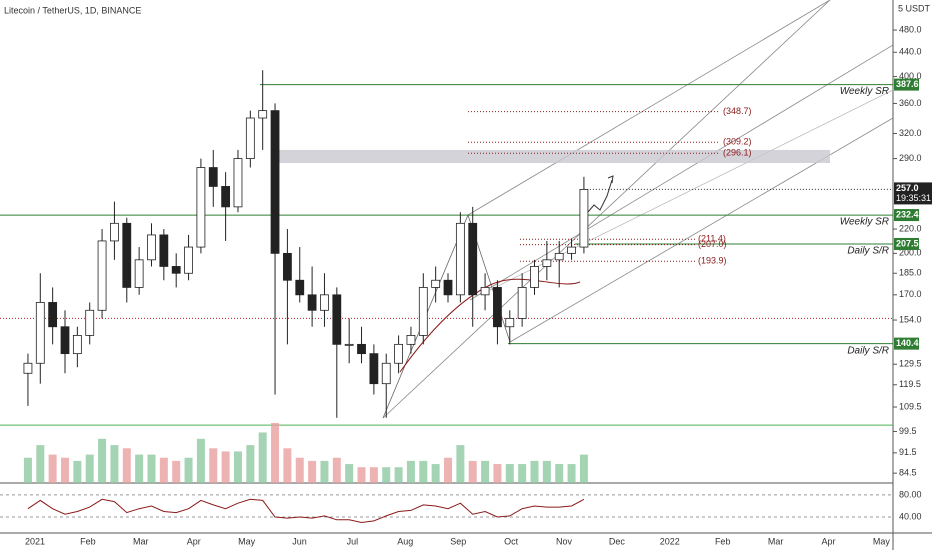  What do you see at coordinates (913, 193) in the screenshot?
I see `last-price-badge` at bounding box center [913, 193].